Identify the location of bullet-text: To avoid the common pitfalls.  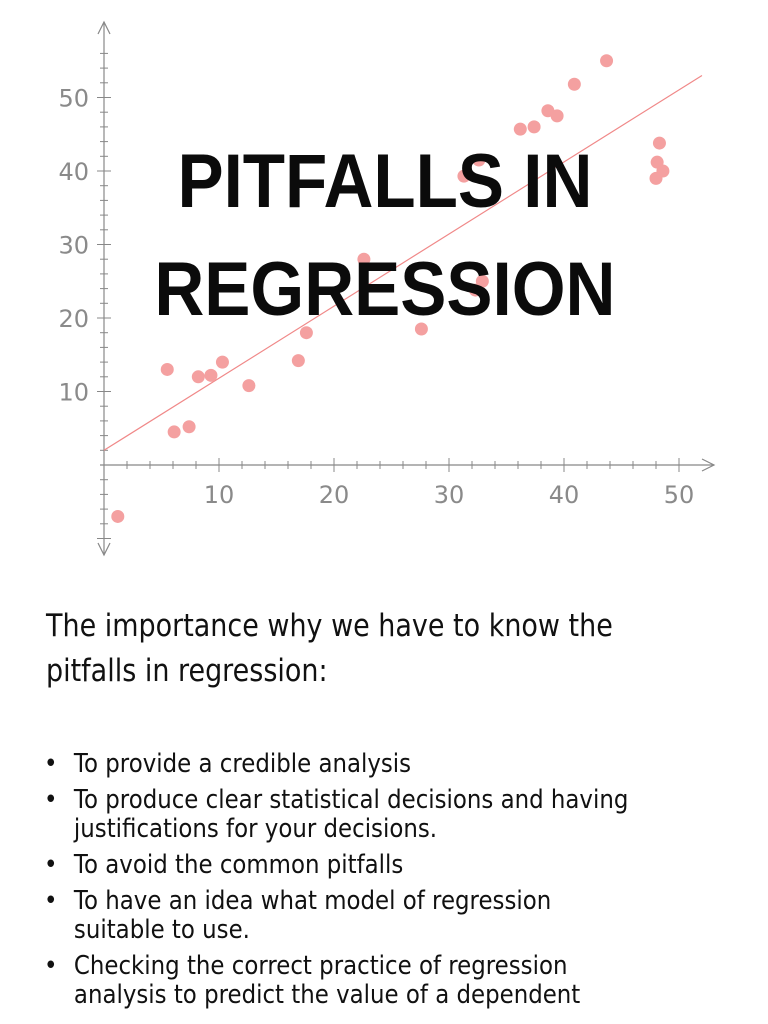
(238, 865).